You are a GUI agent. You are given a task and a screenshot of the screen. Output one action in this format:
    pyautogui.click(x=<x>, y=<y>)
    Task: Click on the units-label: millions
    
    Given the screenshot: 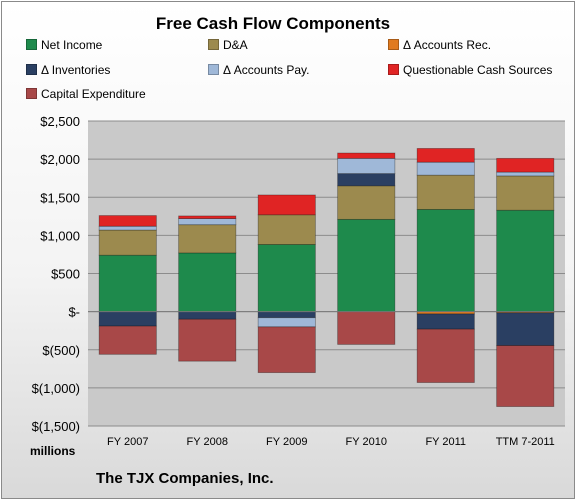 What is the action you would take?
    pyautogui.click(x=53, y=451)
    